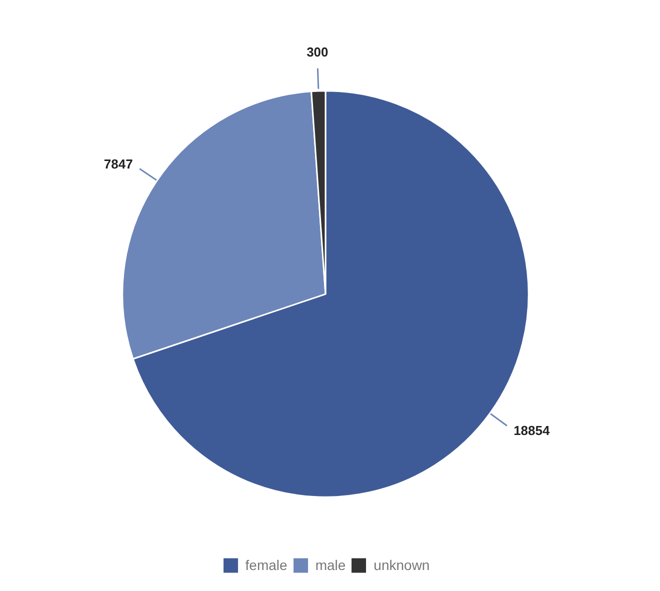 This screenshot has width=660, height=591. Describe the element at coordinates (330, 565) in the screenshot. I see `legend-label: male` at that location.